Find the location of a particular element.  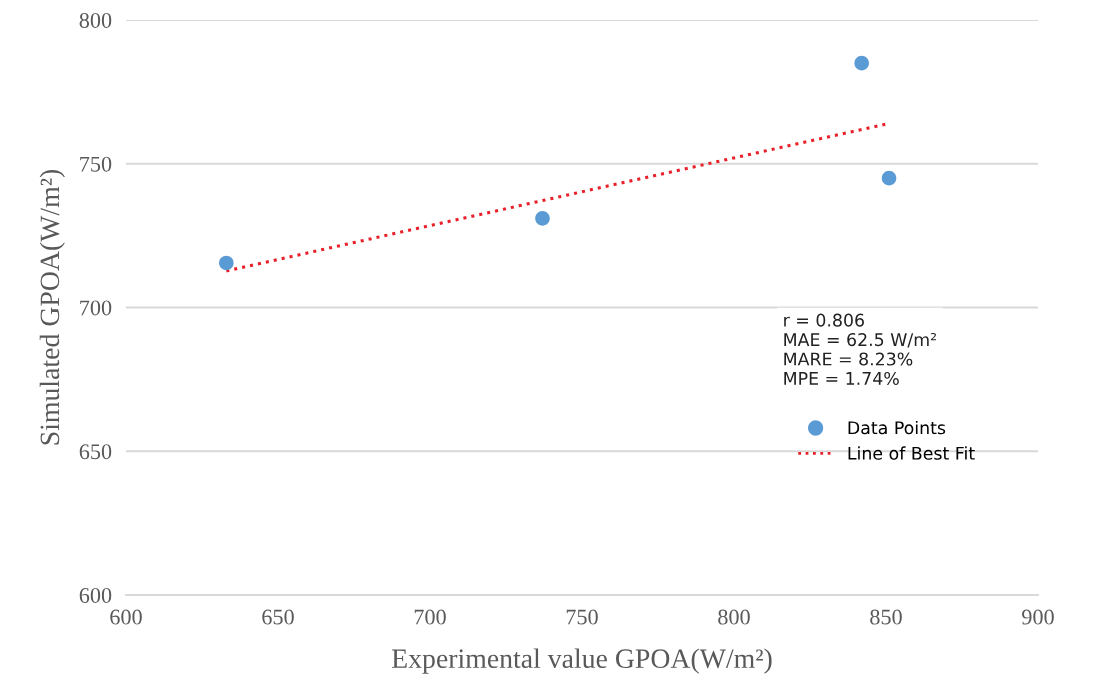

y-axis-title: Simulated GPOA(W/m²) is located at coordinates (52, 307).